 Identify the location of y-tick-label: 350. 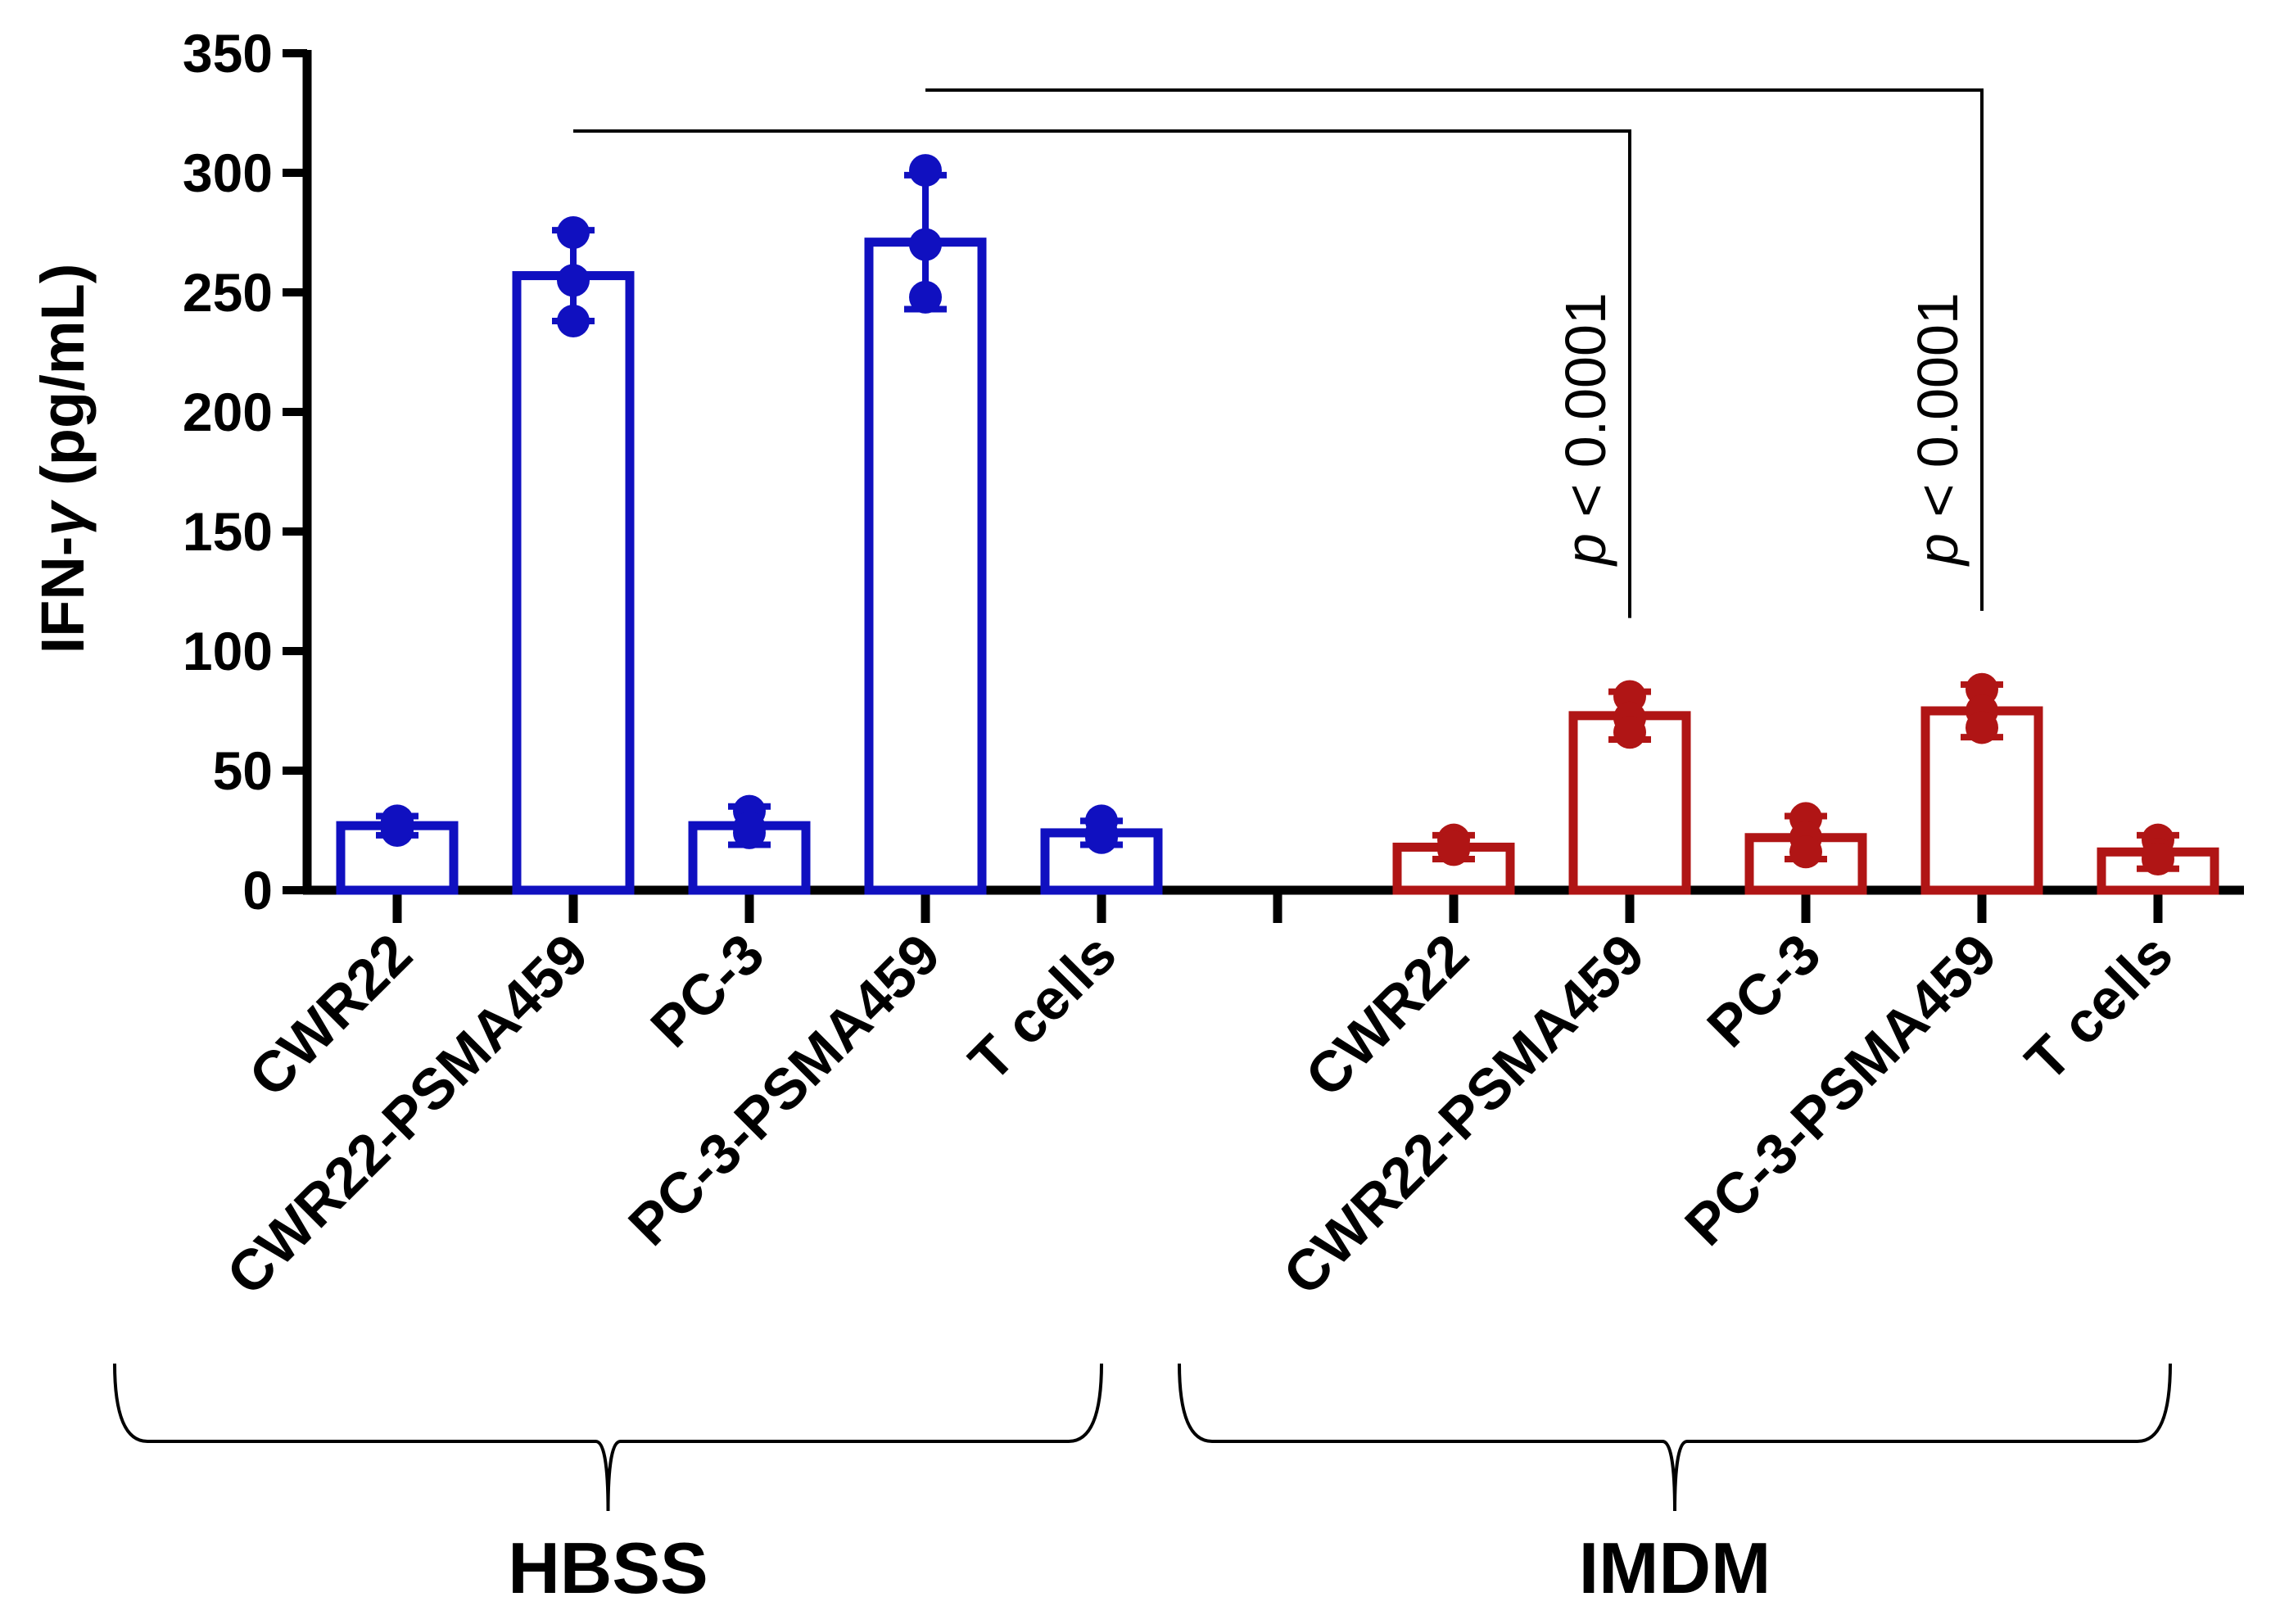
(228, 53).